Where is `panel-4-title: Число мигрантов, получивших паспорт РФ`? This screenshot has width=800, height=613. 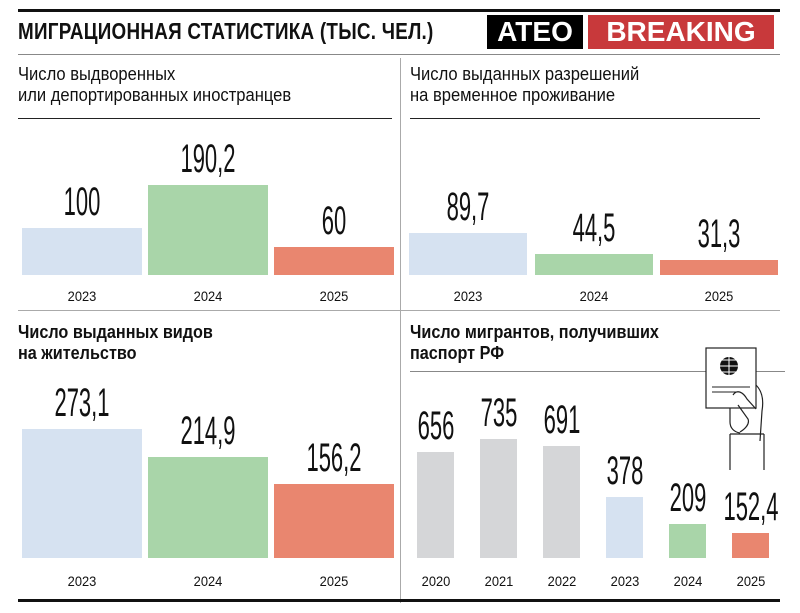
panel-4-title: Число мигрантов, получивших паспорт РФ is located at coordinates (534, 343).